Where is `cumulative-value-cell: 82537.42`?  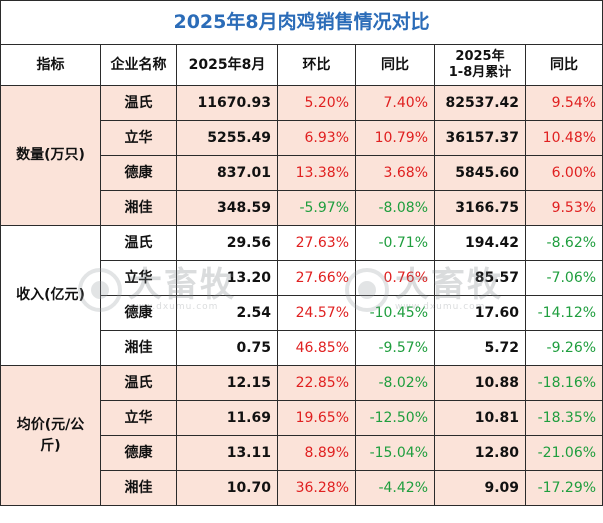 cumulative-value-cell: 82537.42 is located at coordinates (480, 103).